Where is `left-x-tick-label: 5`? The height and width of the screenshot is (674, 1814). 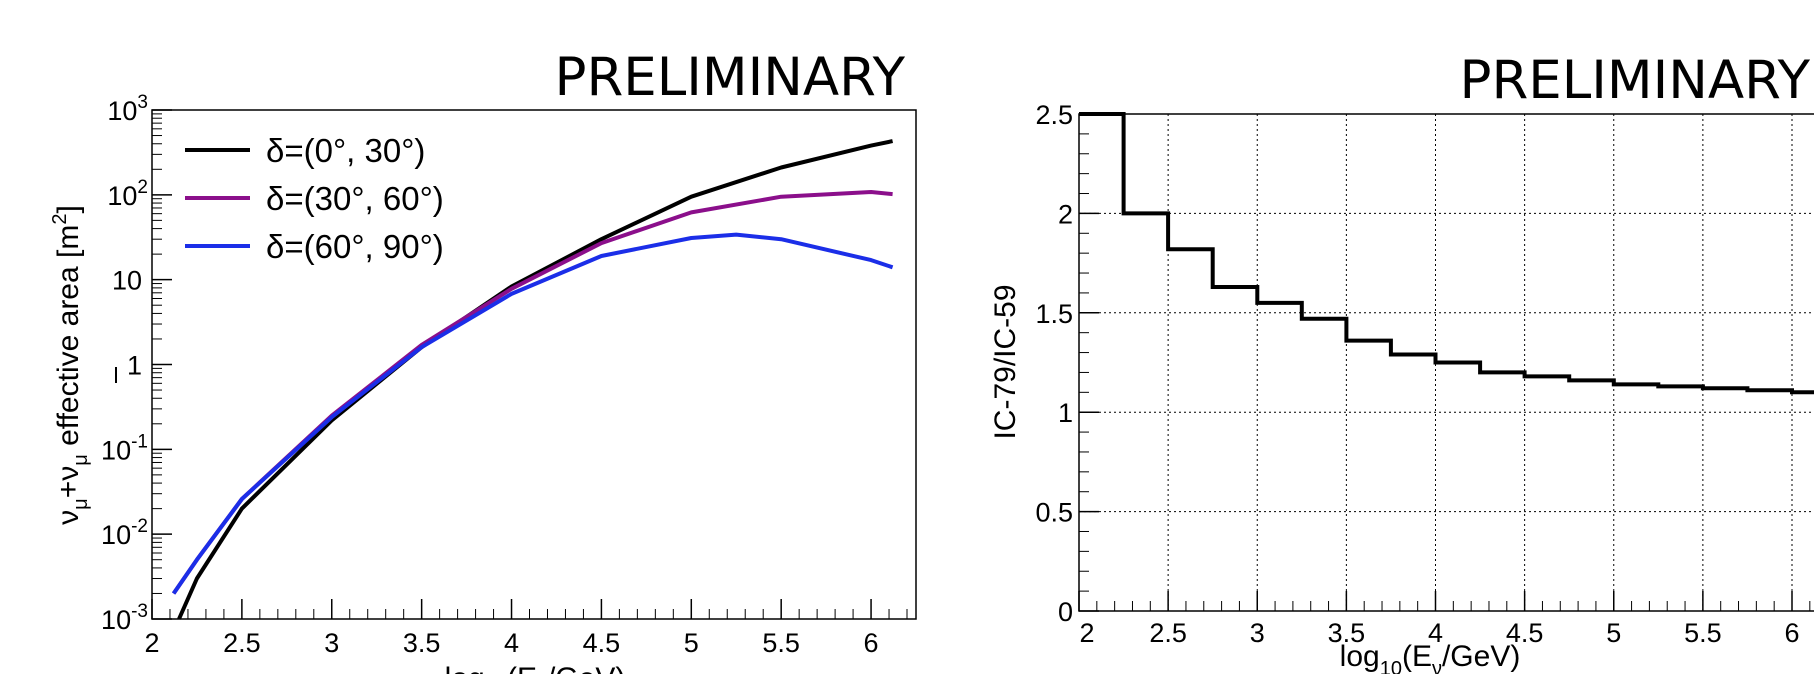
left-x-tick-label: 5 is located at coordinates (691, 643).